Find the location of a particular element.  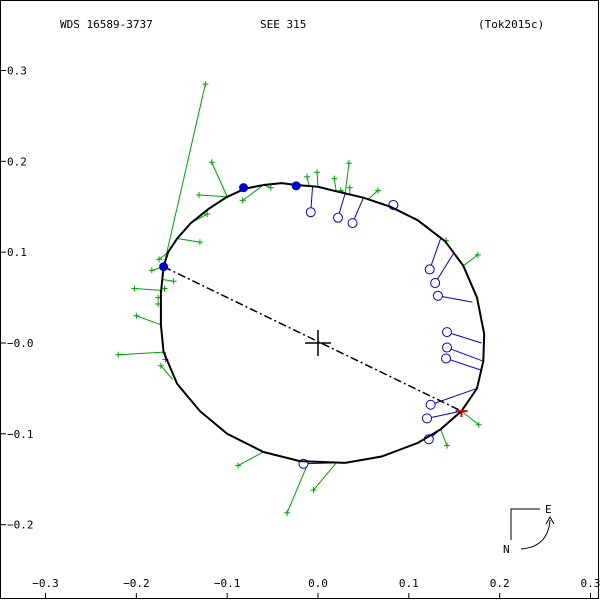

compass: E N is located at coordinates (529, 529).